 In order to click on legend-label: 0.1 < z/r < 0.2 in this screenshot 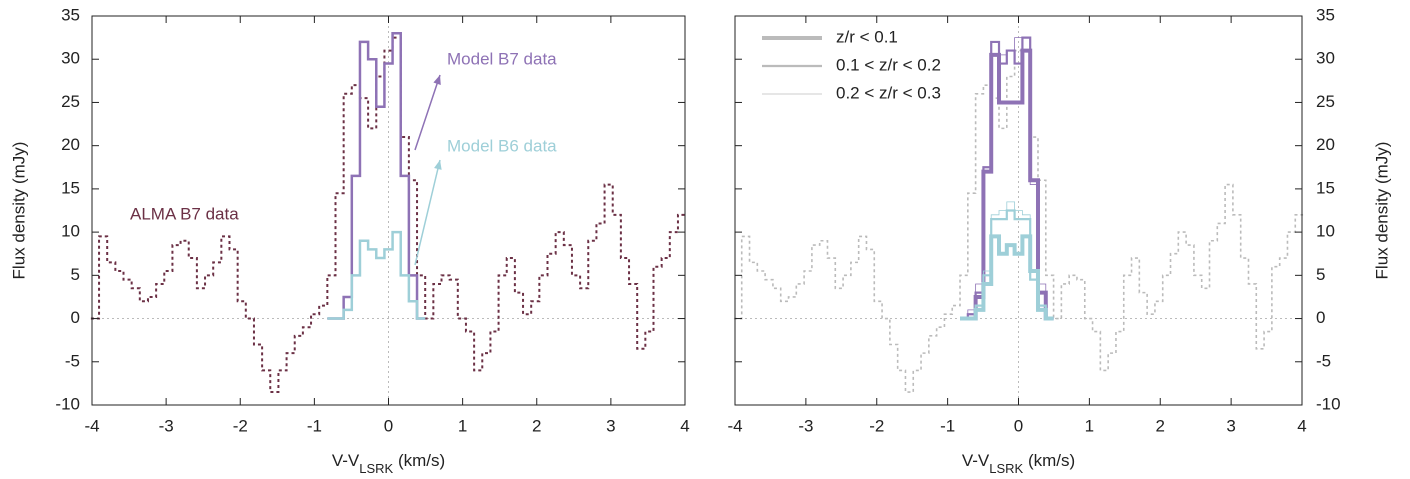, I will do `click(888, 64)`.